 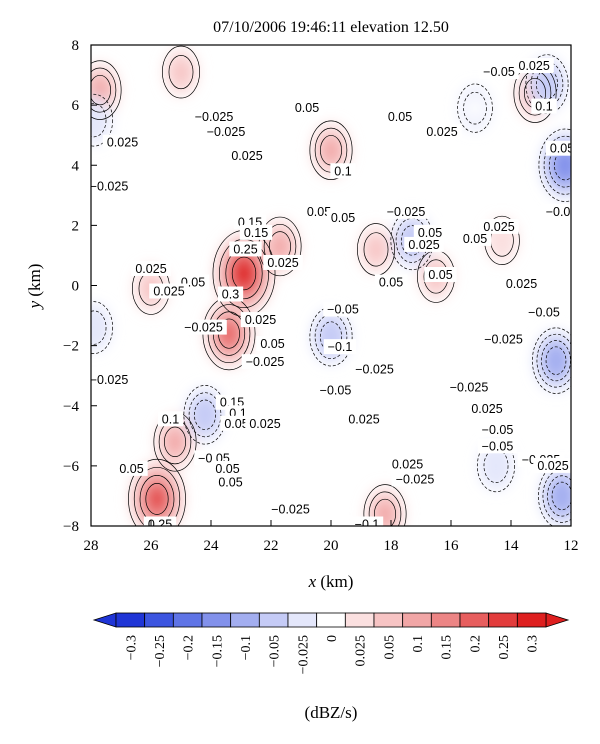 What do you see at coordinates (475, 644) in the screenshot?
I see `colorbar-tick-label: 0.2` at bounding box center [475, 644].